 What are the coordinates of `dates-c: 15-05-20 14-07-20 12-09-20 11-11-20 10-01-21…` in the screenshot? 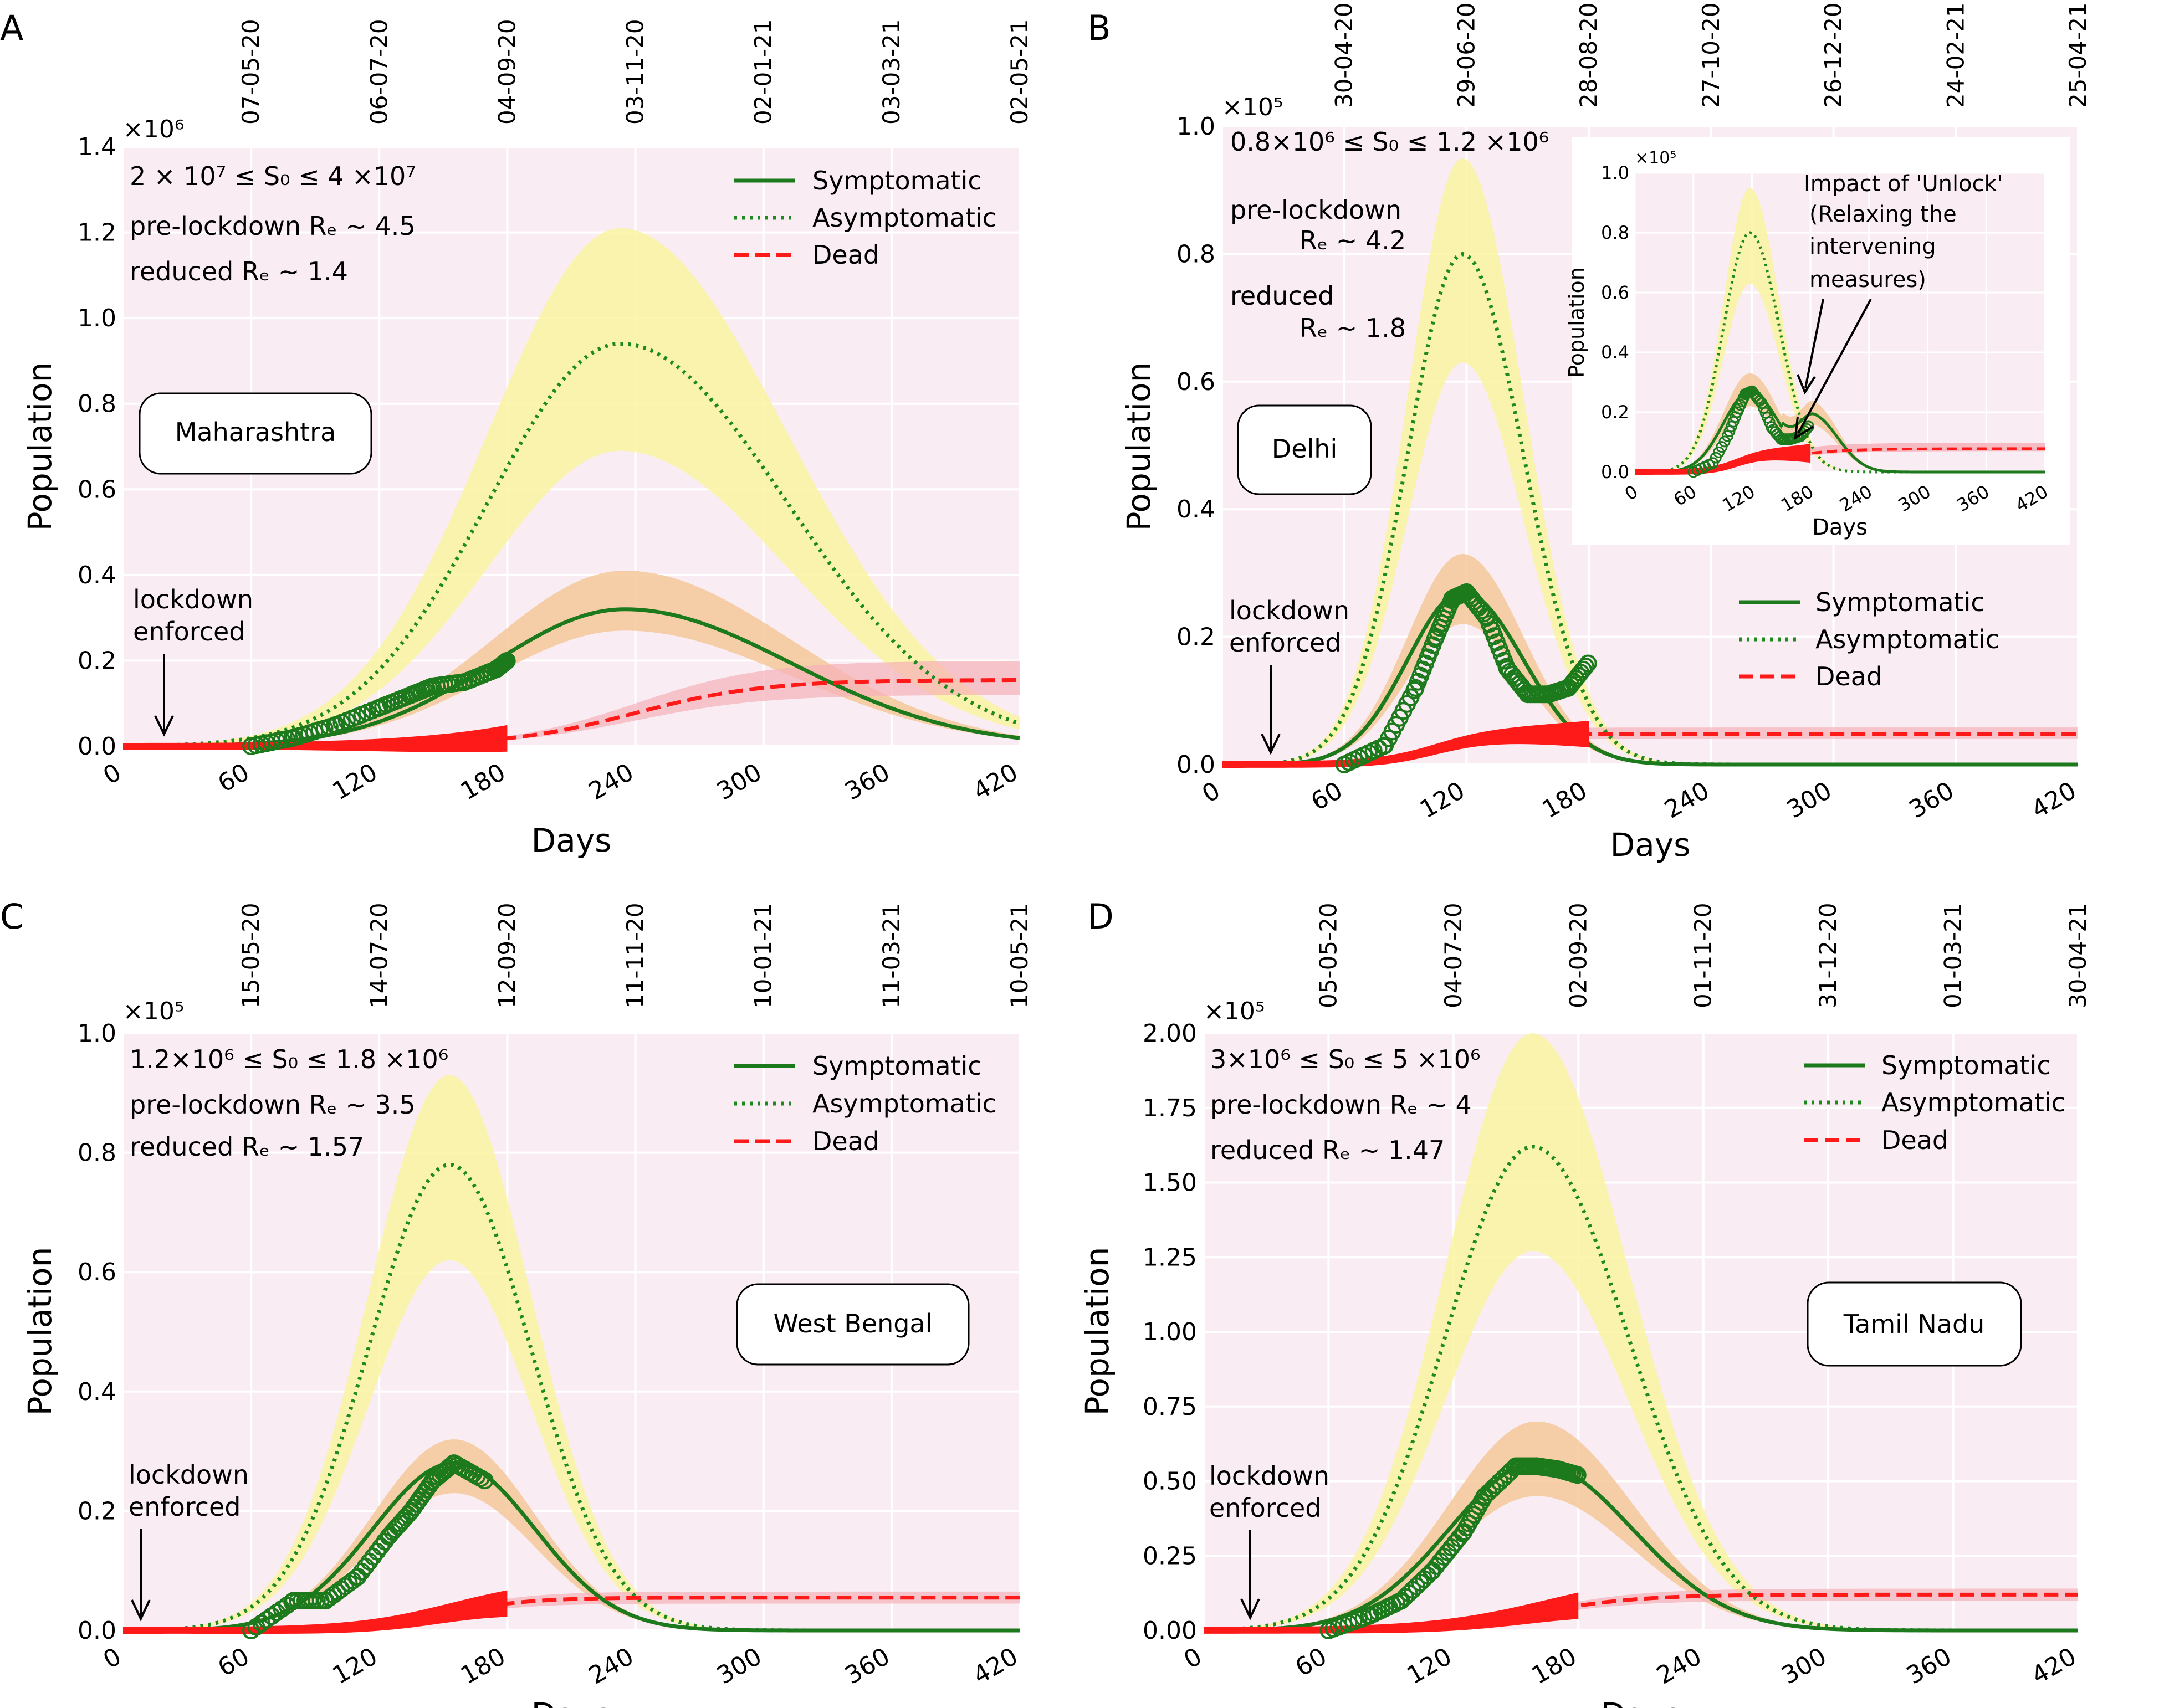 It's located at (635, 955).